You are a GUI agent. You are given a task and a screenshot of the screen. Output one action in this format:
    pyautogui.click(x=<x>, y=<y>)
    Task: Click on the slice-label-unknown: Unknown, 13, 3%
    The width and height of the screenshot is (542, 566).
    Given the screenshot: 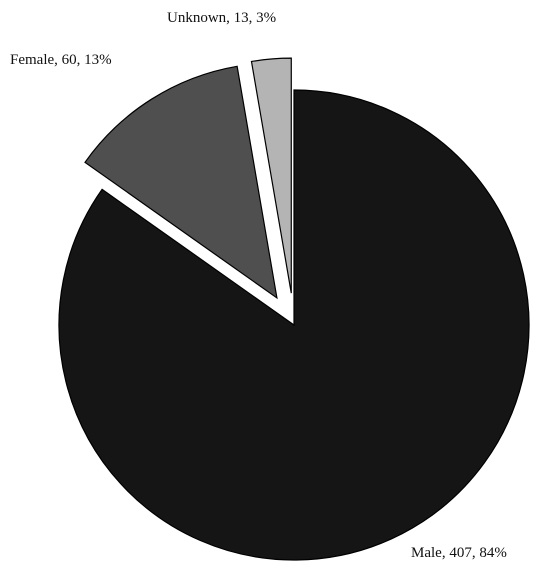 What is the action you would take?
    pyautogui.click(x=221, y=18)
    